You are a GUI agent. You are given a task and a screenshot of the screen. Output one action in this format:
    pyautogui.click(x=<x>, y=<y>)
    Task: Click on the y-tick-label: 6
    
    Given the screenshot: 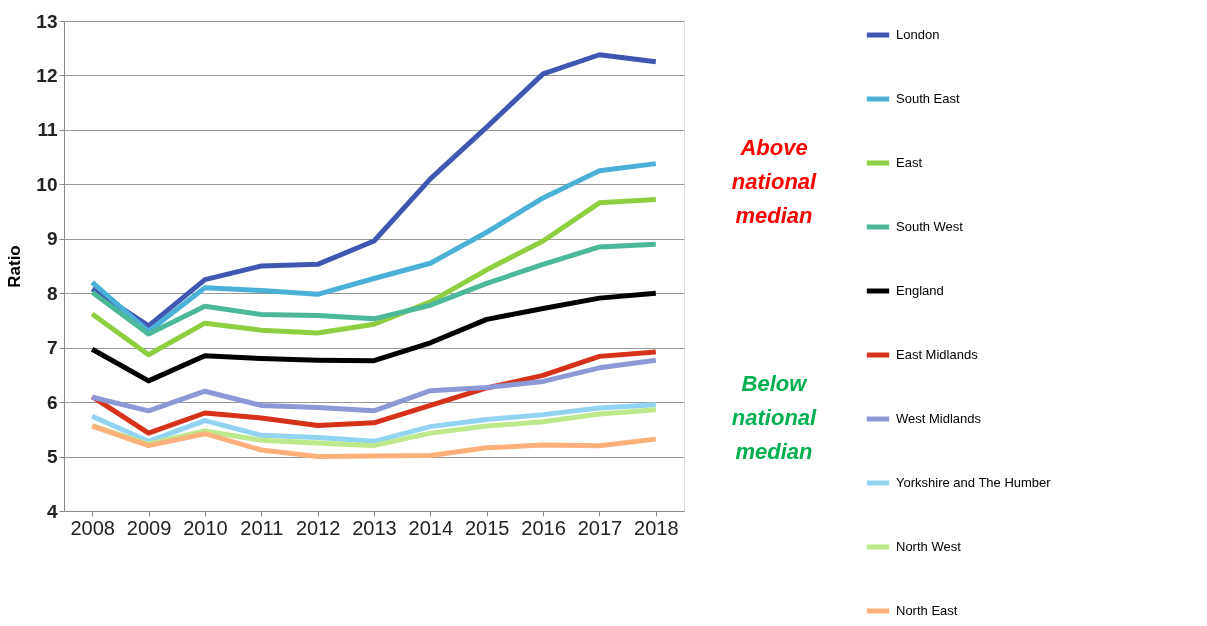 What is the action you would take?
    pyautogui.click(x=52, y=402)
    